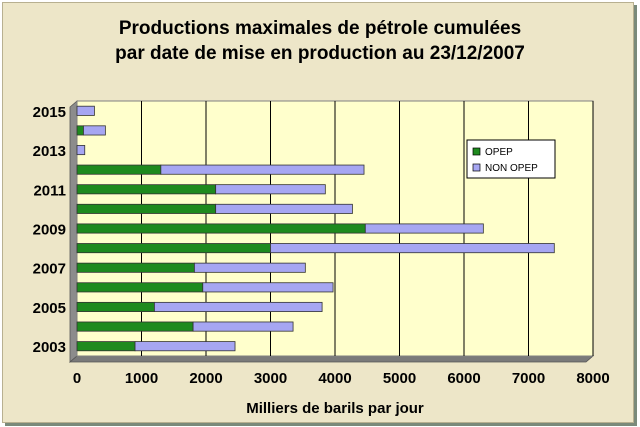 Image resolution: width=640 pixels, height=427 pixels. What do you see at coordinates (185, 346) in the screenshot?
I see `bar-non-opep-2003` at bounding box center [185, 346].